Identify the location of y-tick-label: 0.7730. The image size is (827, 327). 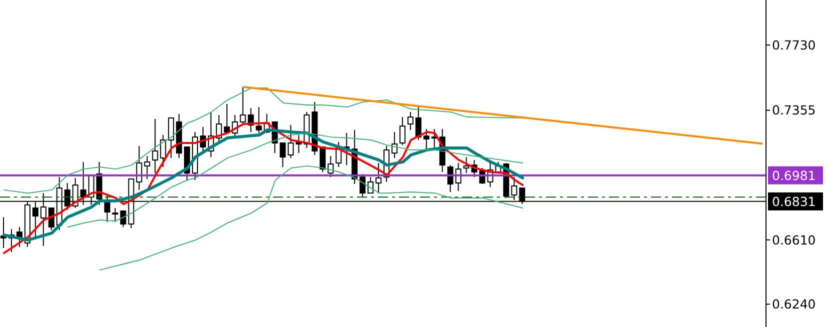
(794, 44).